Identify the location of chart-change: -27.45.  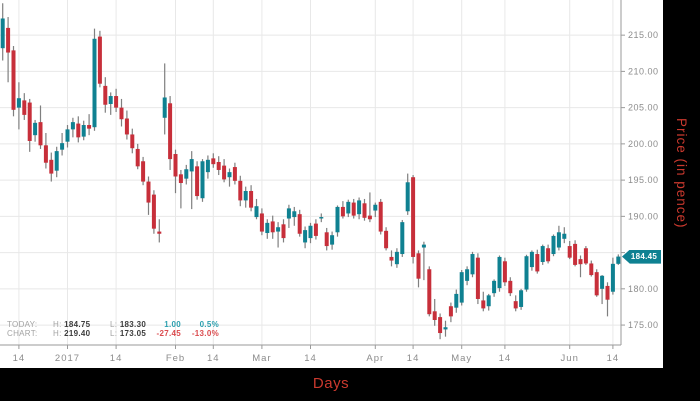
(168, 333).